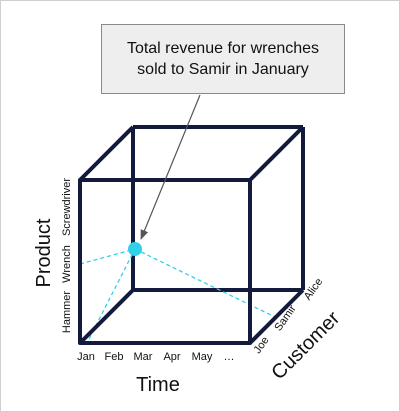 The height and width of the screenshot is (412, 400). I want to click on time-tick-mar: Mar, so click(143, 357).